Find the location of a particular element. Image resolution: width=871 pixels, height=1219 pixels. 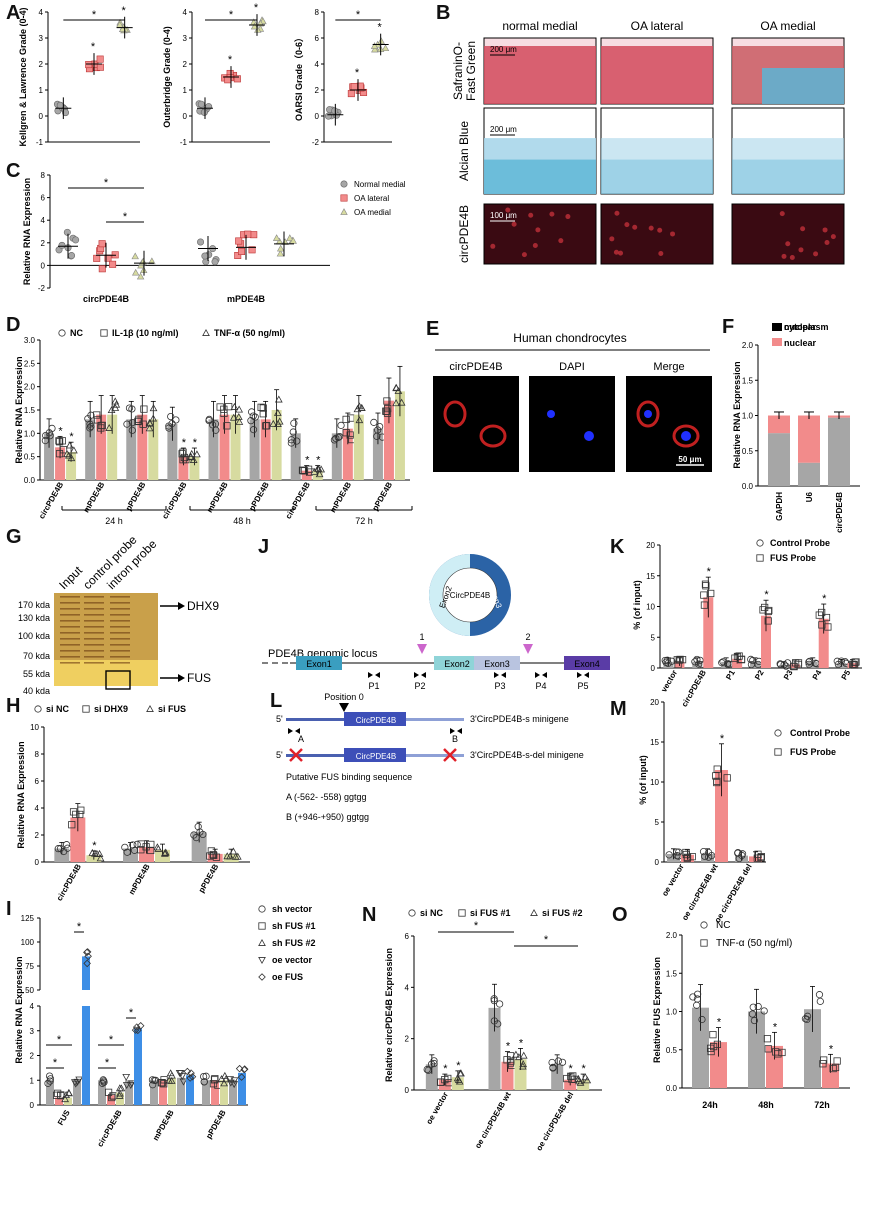

panel-i-legend-marker is located at coordinates (262, 961).